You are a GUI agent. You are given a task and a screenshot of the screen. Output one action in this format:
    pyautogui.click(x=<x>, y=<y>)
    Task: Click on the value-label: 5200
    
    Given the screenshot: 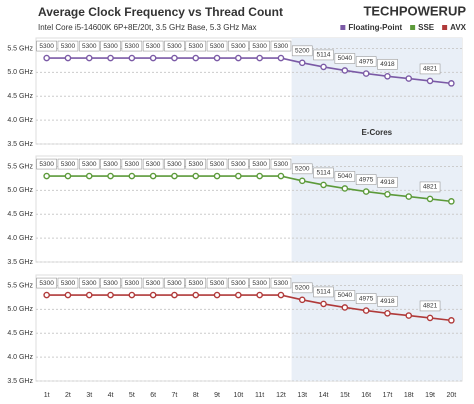 What is the action you would take?
    pyautogui.click(x=302, y=288)
    